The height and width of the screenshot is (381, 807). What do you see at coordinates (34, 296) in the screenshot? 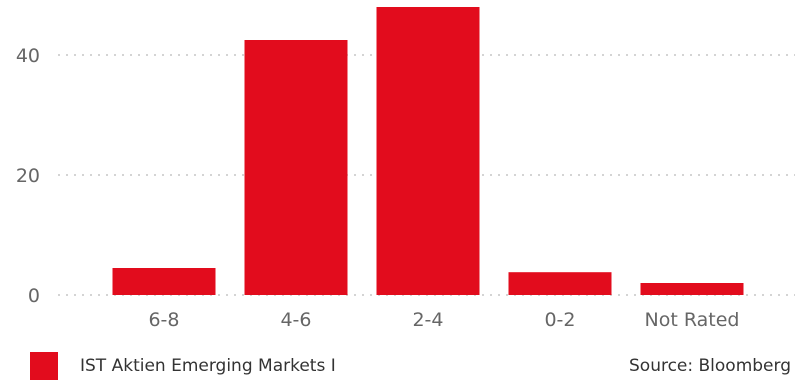
I see `y-tick-label: 0` at bounding box center [34, 296].